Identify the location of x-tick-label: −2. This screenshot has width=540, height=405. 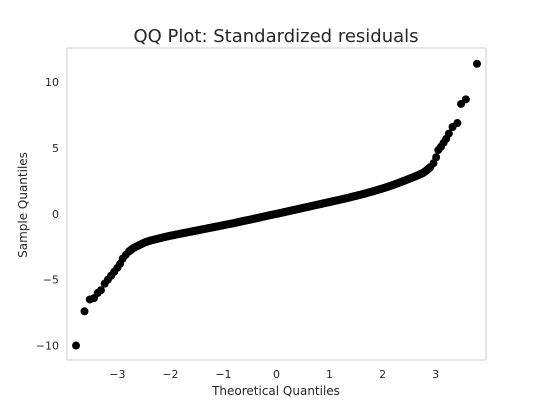
(170, 374).